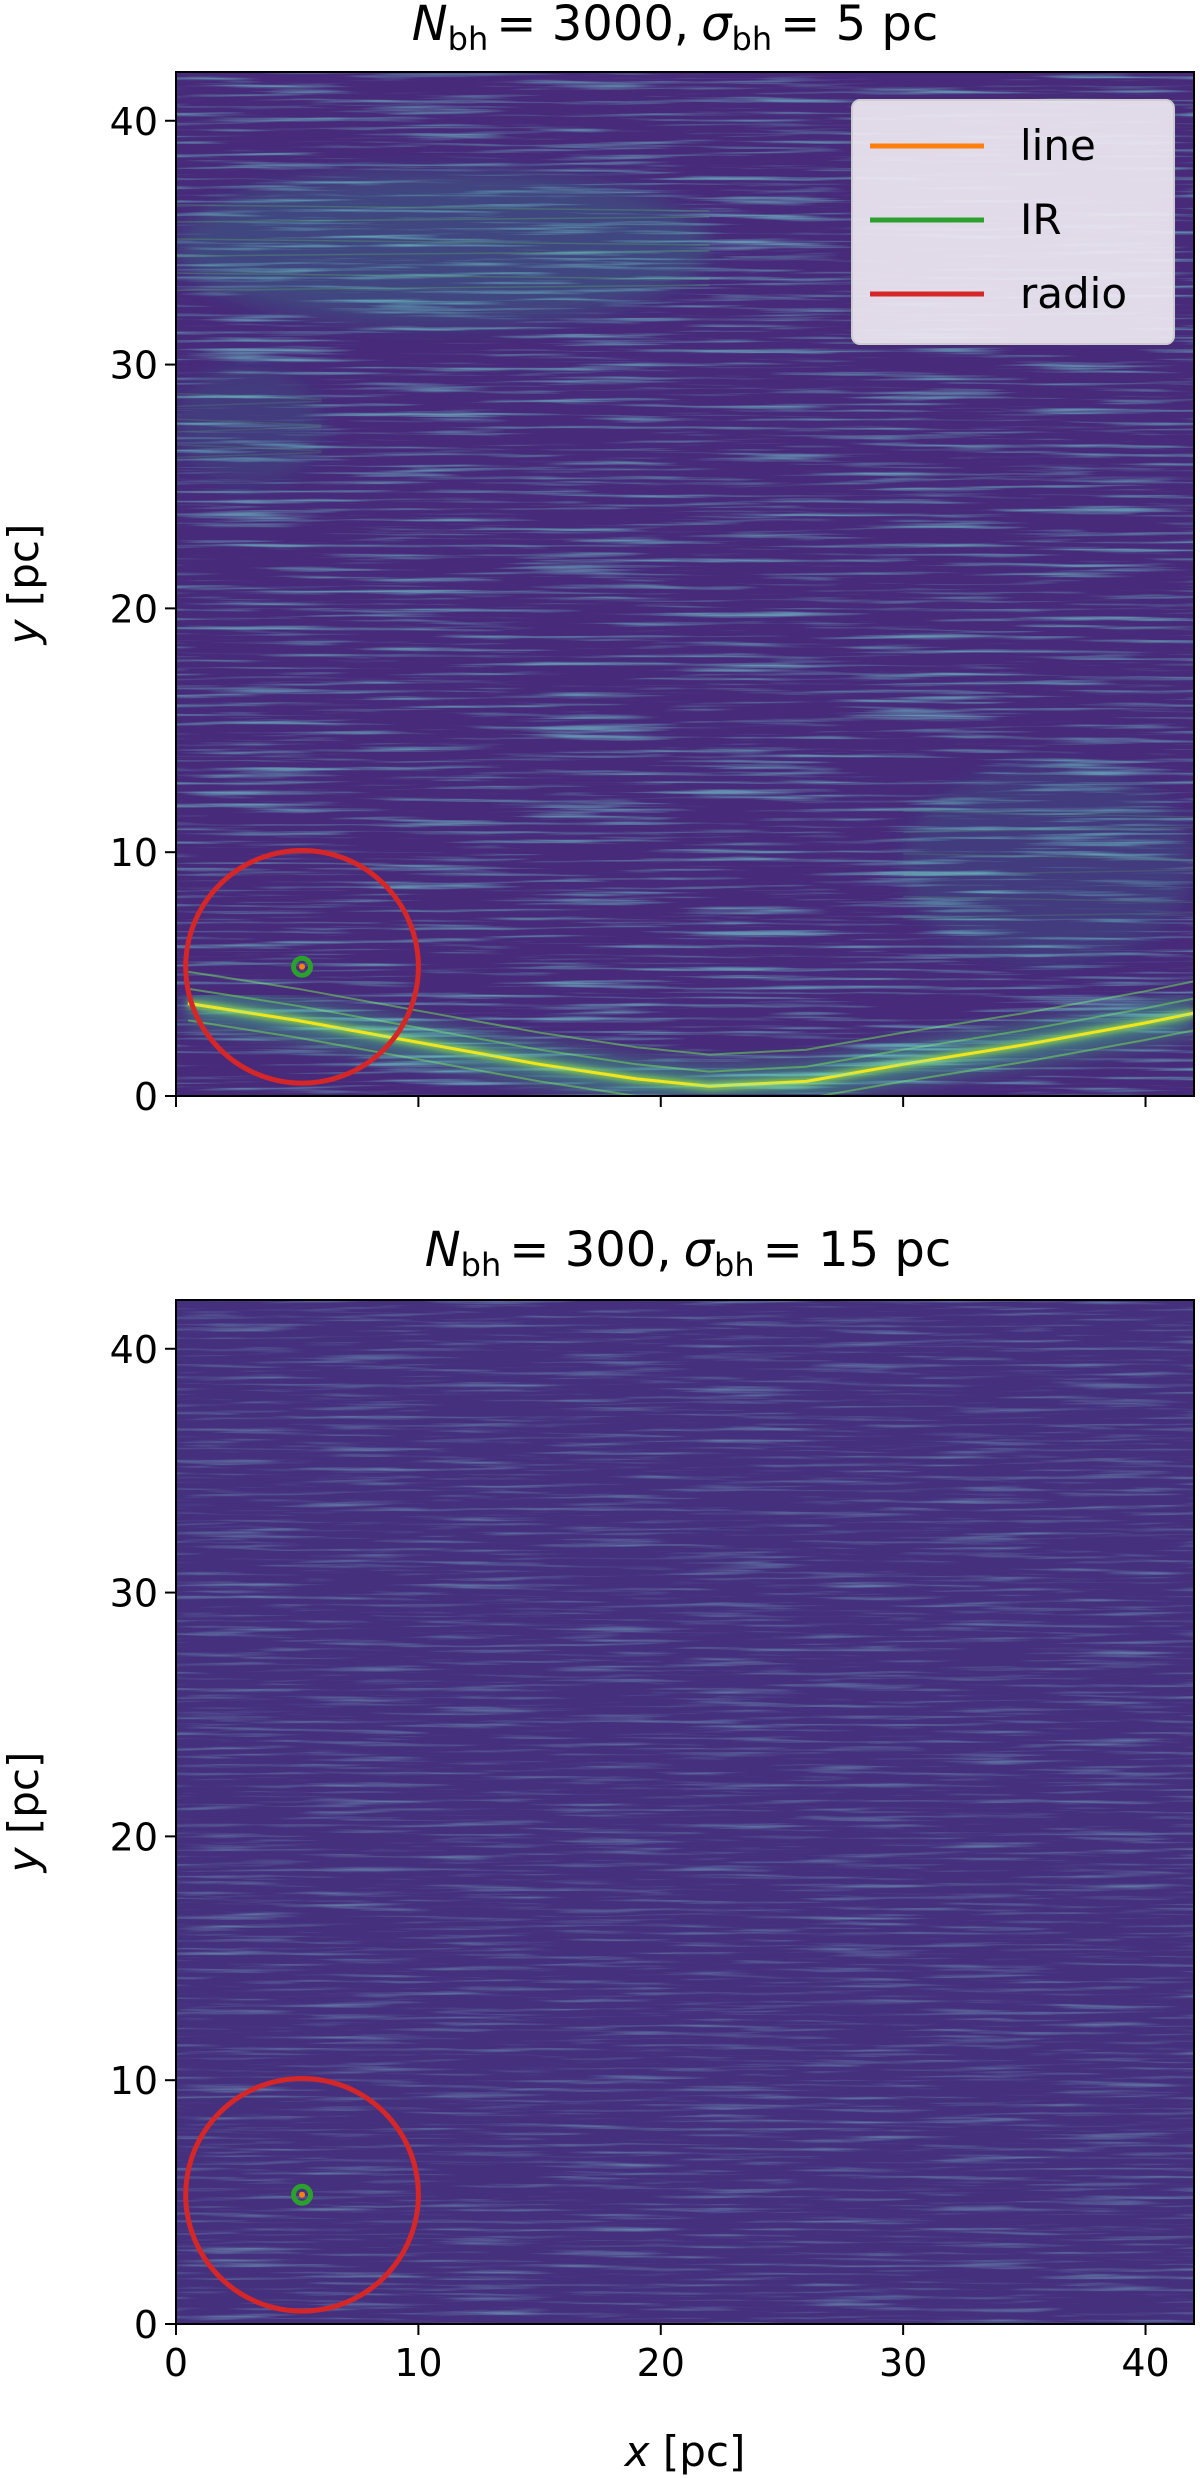 Image resolution: width=1200 pixels, height=2478 pixels. What do you see at coordinates (661, 2363) in the screenshot?
I see `x-tick-label: 20` at bounding box center [661, 2363].